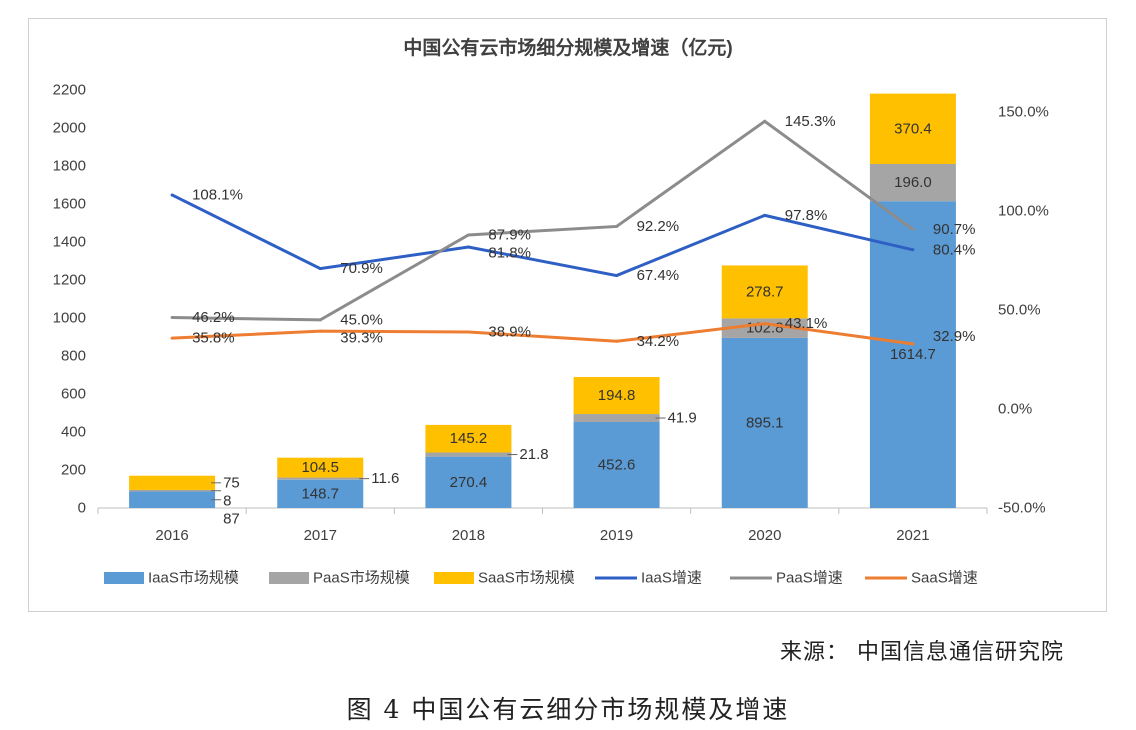  I want to click on bar-iaas-2016, so click(172, 499).